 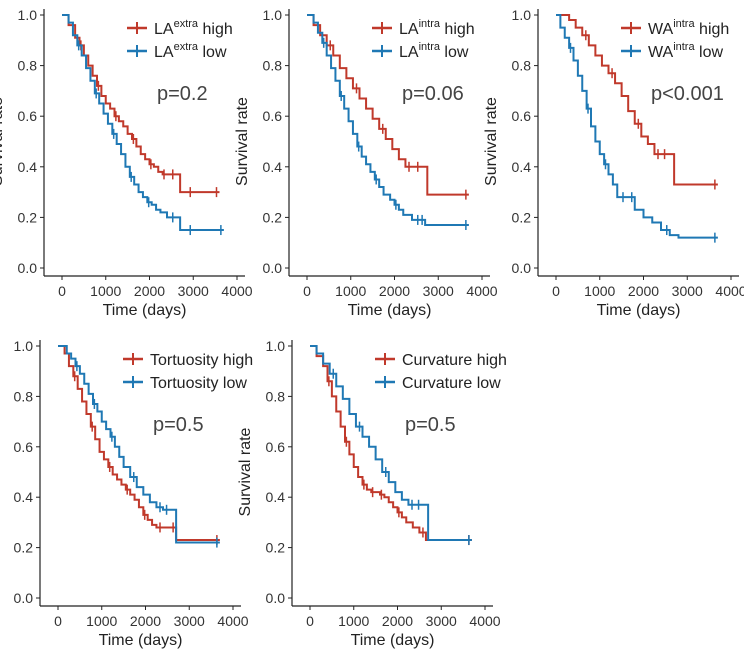 I want to click on legend-label: Curvature high, so click(x=454, y=360).